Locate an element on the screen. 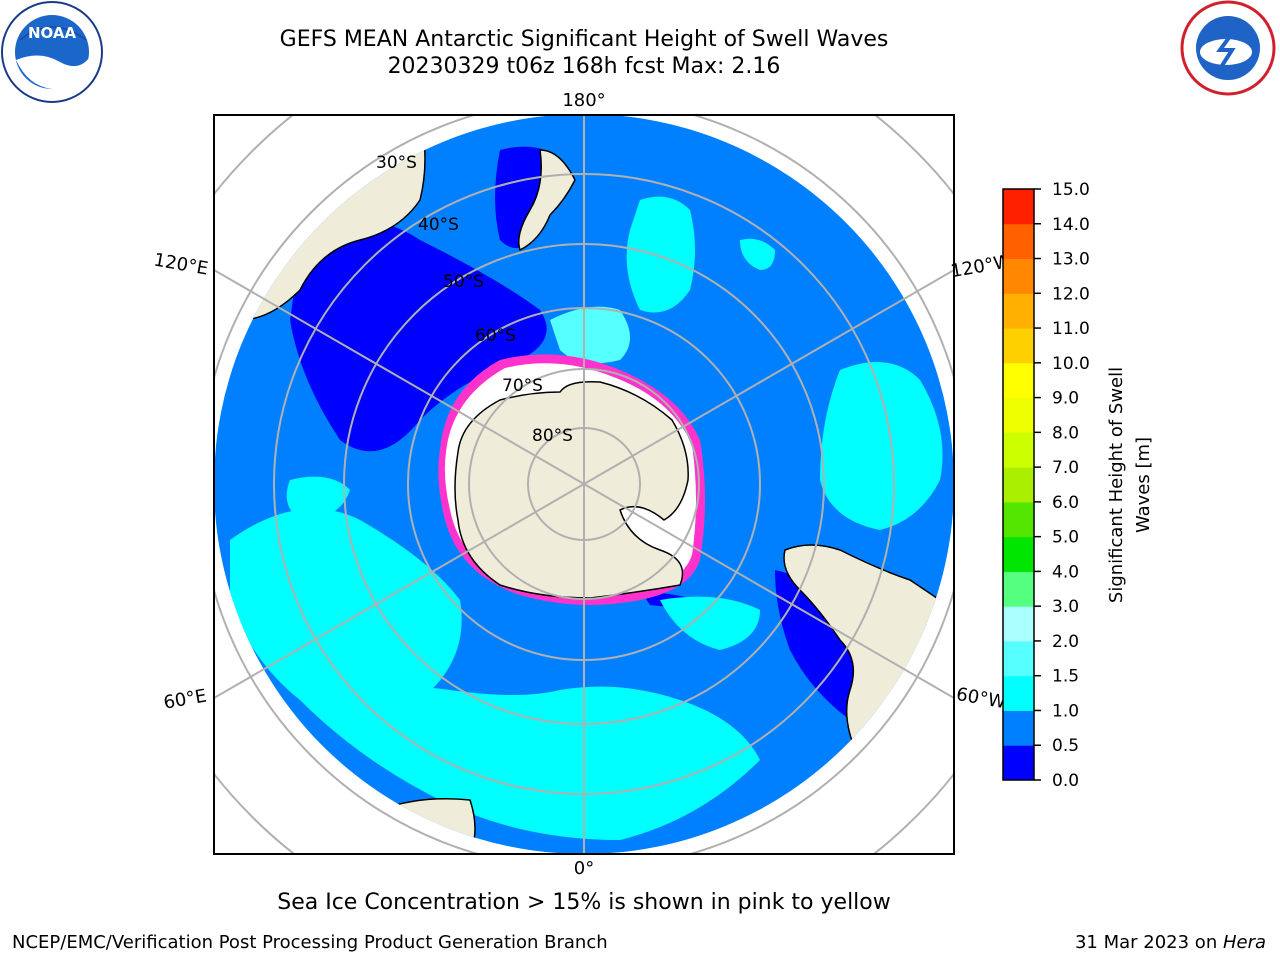  lon-label-120e: 120°E is located at coordinates (181, 264).